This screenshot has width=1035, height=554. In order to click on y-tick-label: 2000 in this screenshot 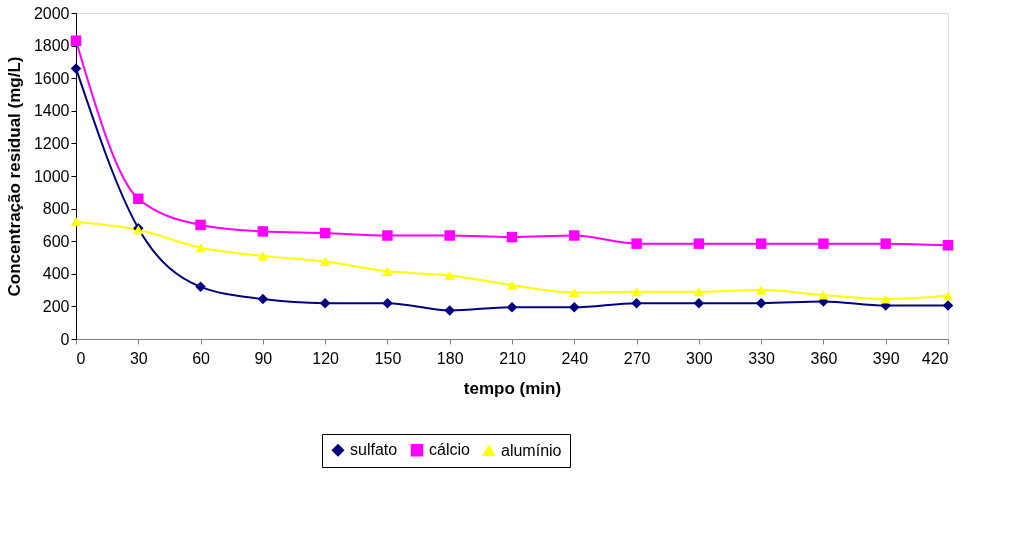, I will do `click(51, 13)`.